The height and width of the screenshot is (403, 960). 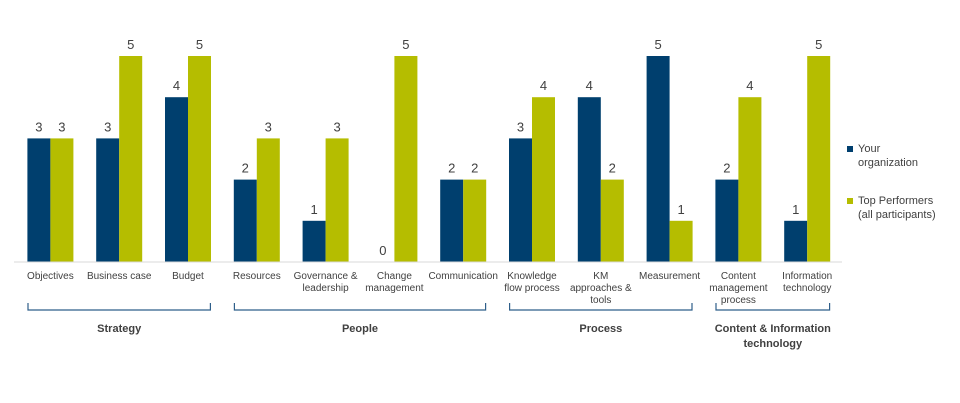 I want to click on group-label: Content & Information technology, so click(x=773, y=336).